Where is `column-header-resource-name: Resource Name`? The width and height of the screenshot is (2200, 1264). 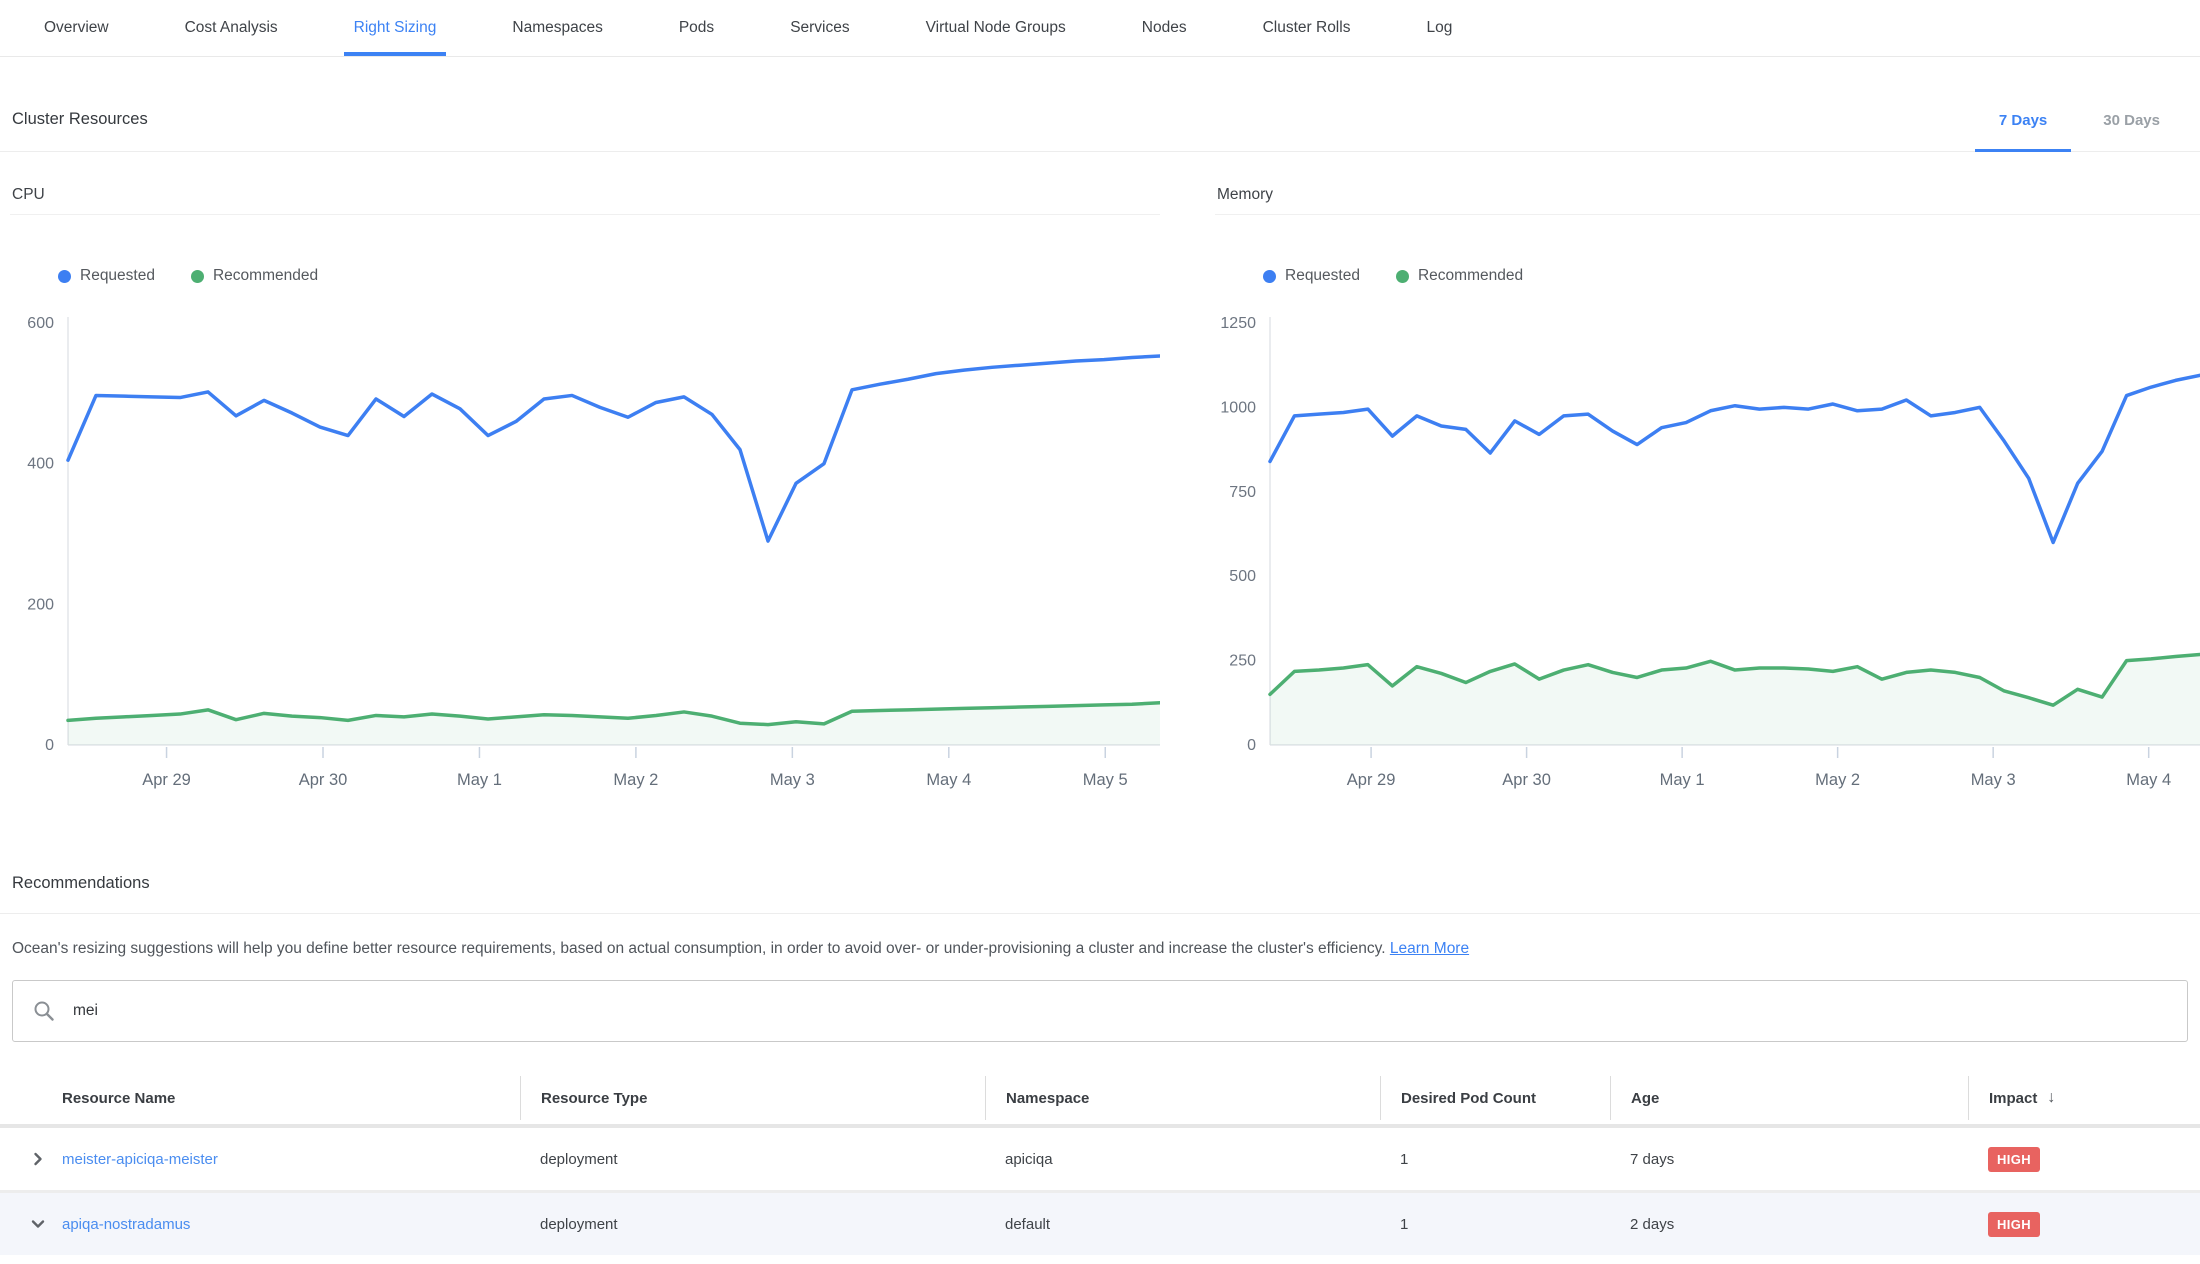
column-header-resource-name: Resource Name is located at coordinates (260, 1098).